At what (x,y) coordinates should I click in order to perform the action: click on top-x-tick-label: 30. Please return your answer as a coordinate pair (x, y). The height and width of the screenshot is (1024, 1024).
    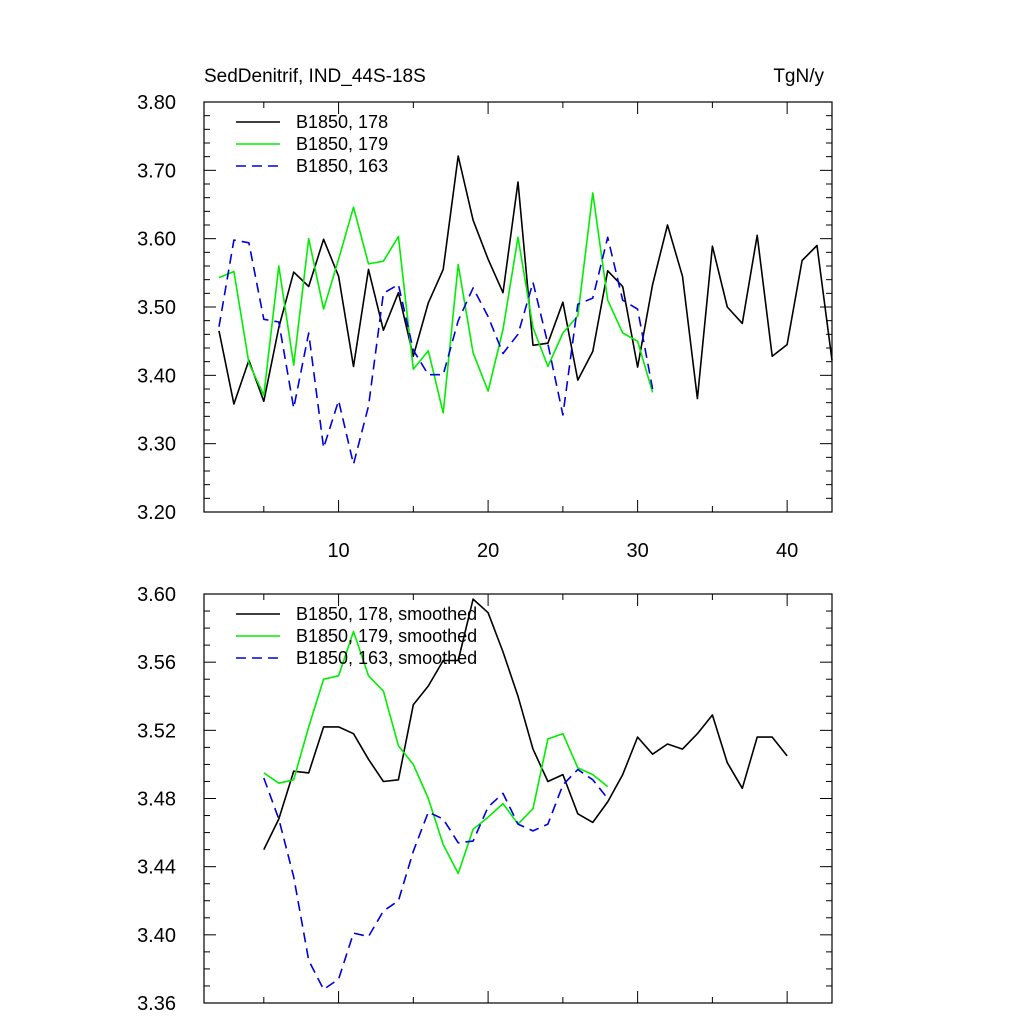
    Looking at the image, I should click on (637, 551).